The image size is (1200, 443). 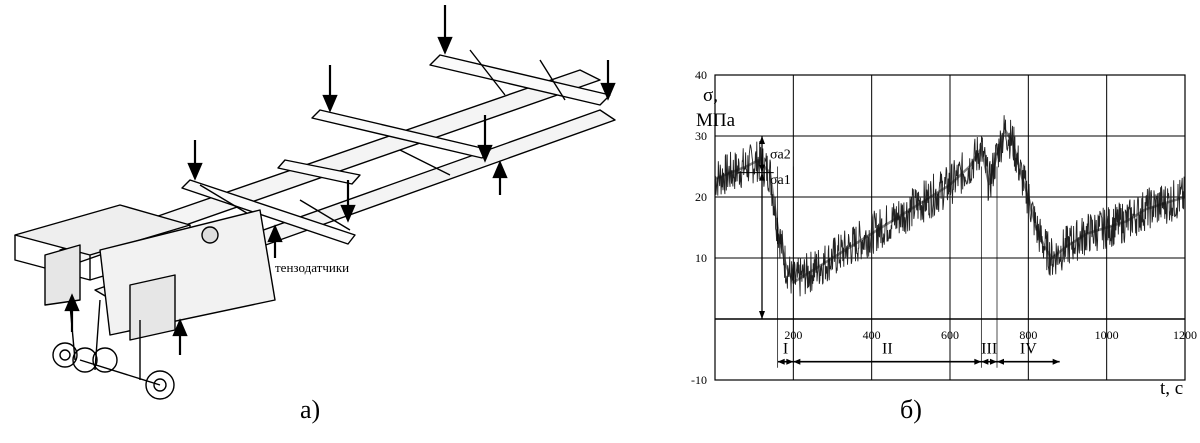 What do you see at coordinates (716, 120) in the screenshot?
I see `y-axis-label-unit: МПа` at bounding box center [716, 120].